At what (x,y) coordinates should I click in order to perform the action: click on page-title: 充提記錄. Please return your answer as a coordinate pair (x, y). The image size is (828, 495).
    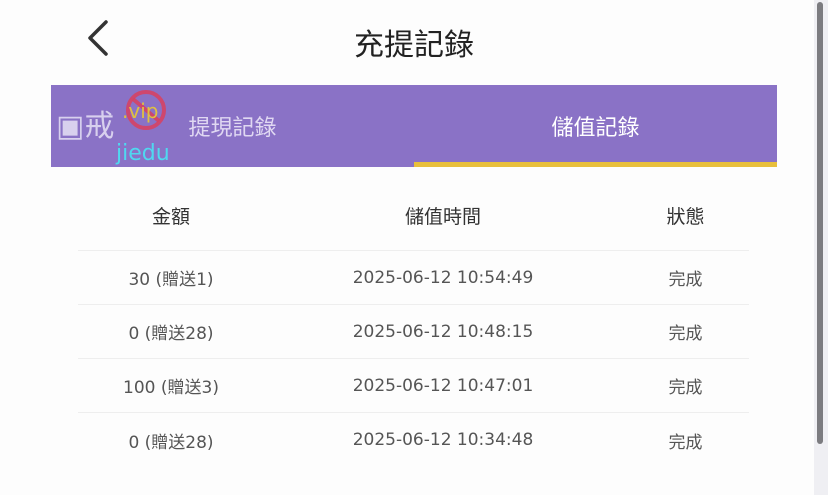
    Looking at the image, I should click on (414, 45).